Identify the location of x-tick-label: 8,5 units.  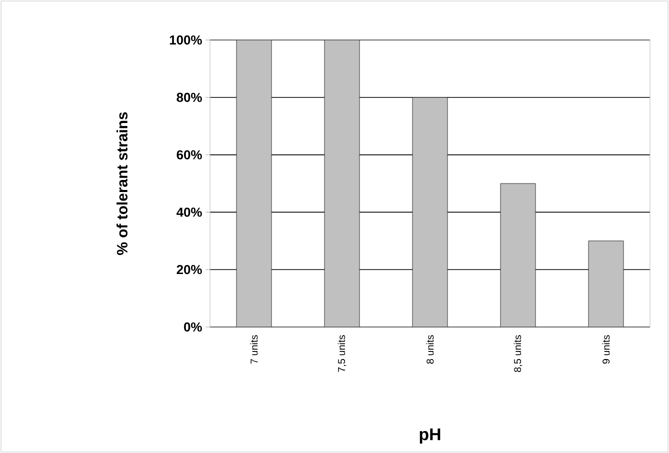
(518, 353).